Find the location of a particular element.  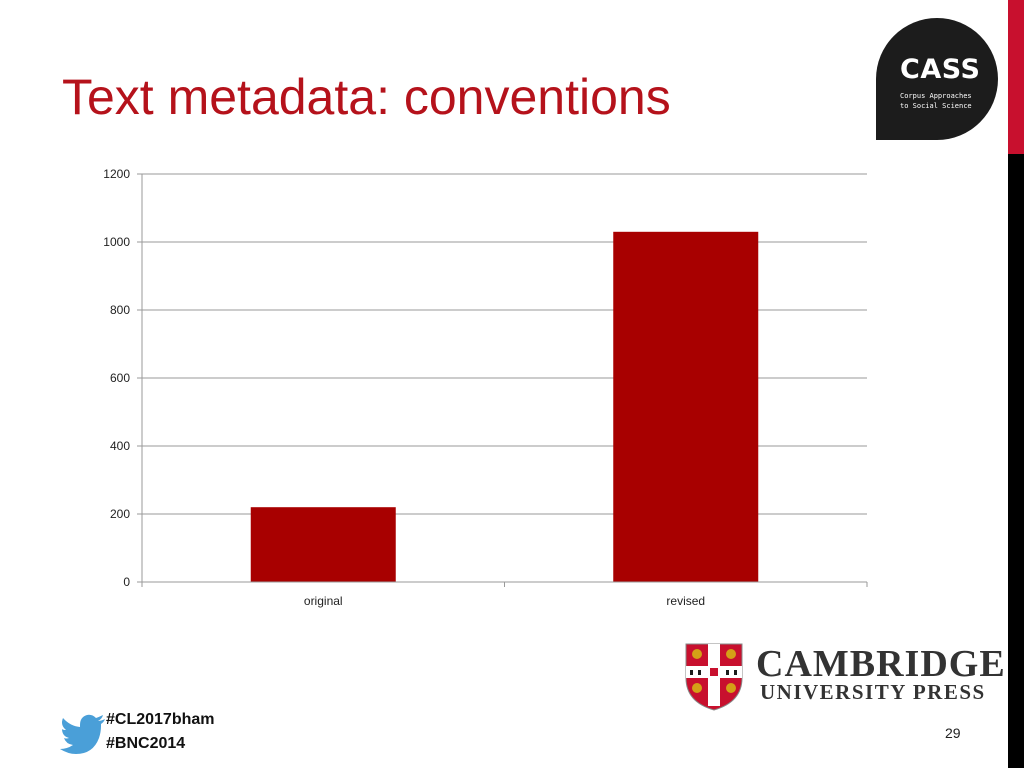

cass-logo-subtitle-line1: Corpus Approaches is located at coordinates (936, 96).